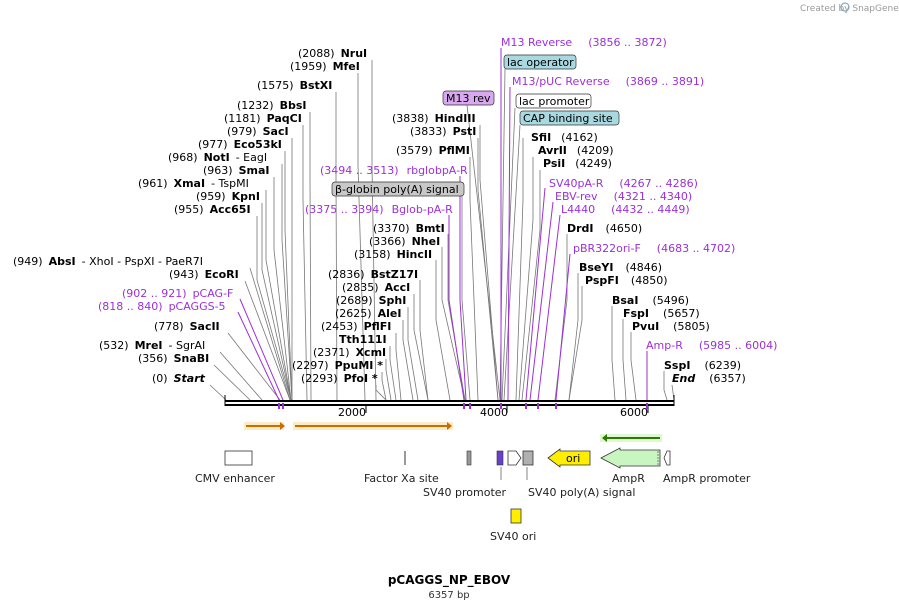 Image resolution: width=899 pixels, height=610 pixels. I want to click on enzyme-label: SfiI (4162), so click(564, 137).